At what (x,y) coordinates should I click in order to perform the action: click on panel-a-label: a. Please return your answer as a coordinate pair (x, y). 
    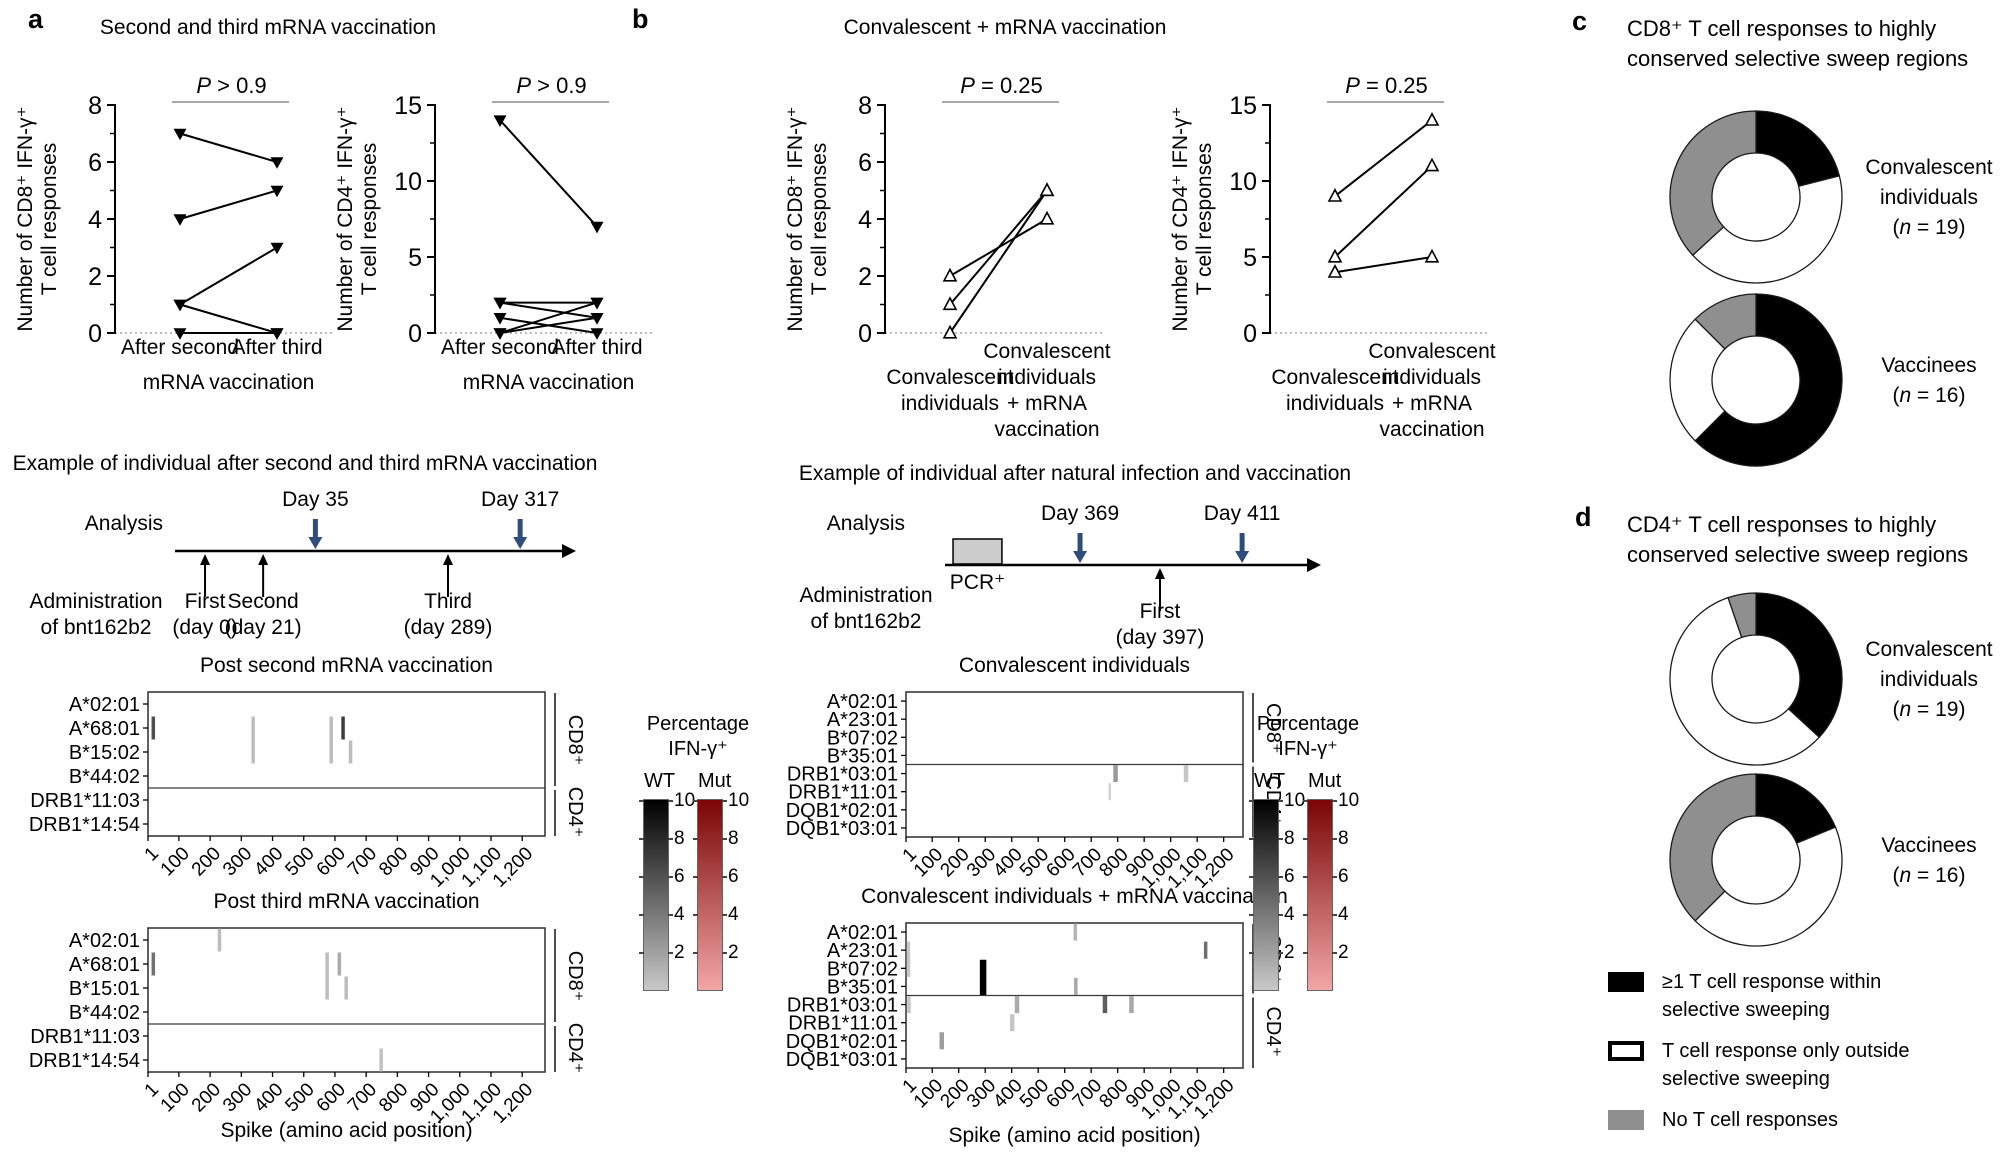
    Looking at the image, I should click on (36, 19).